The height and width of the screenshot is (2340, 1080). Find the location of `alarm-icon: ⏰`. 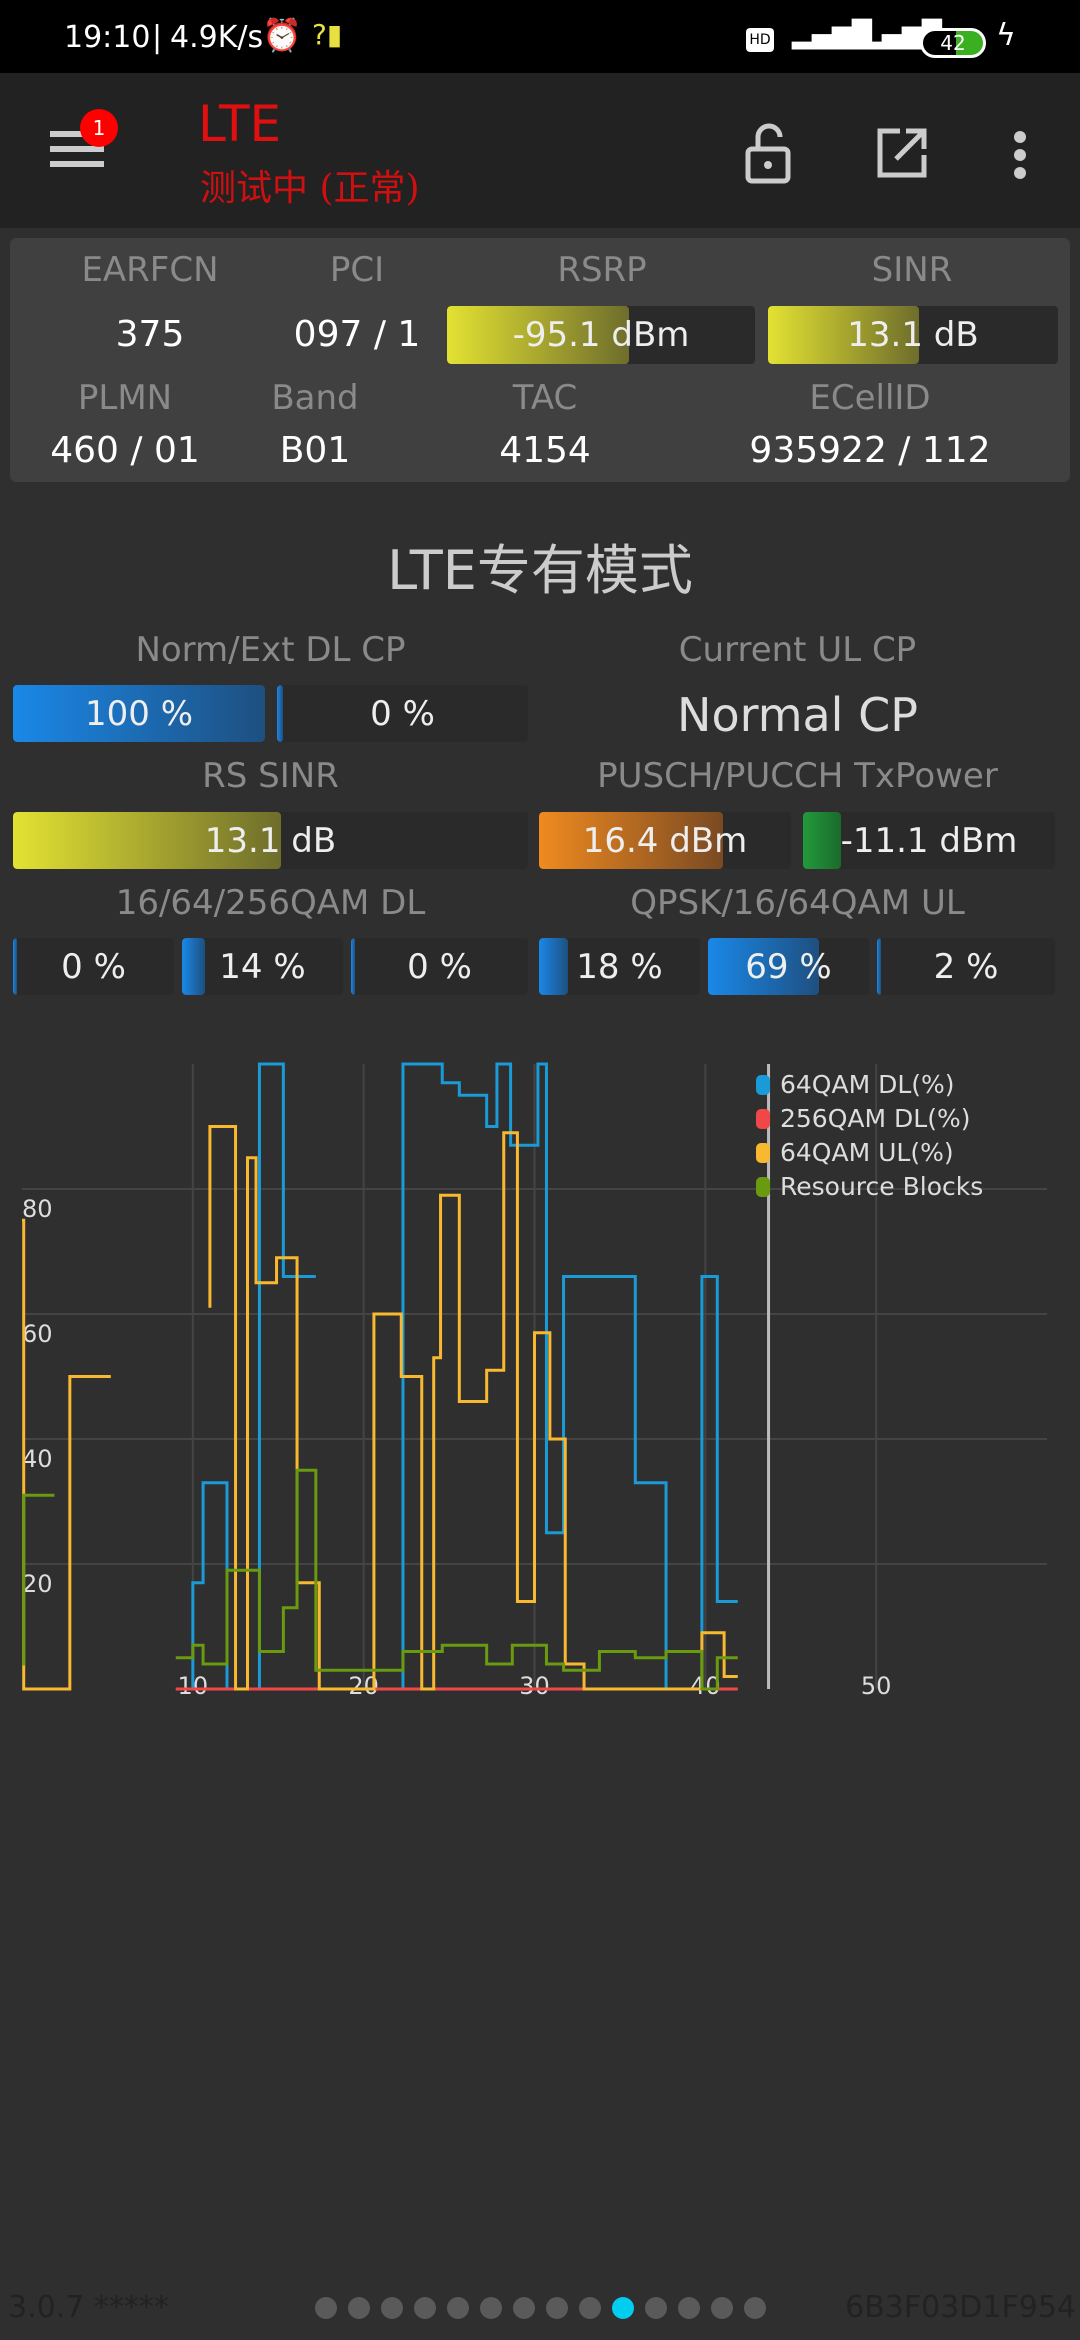

alarm-icon: ⏰ is located at coordinates (282, 35).